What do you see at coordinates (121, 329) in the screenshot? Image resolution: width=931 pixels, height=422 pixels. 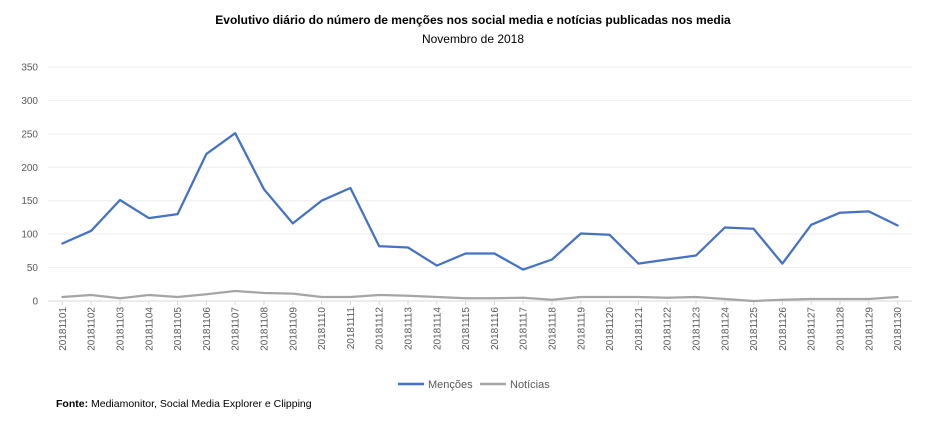 I see `x-tick-label: 20181103` at bounding box center [121, 329].